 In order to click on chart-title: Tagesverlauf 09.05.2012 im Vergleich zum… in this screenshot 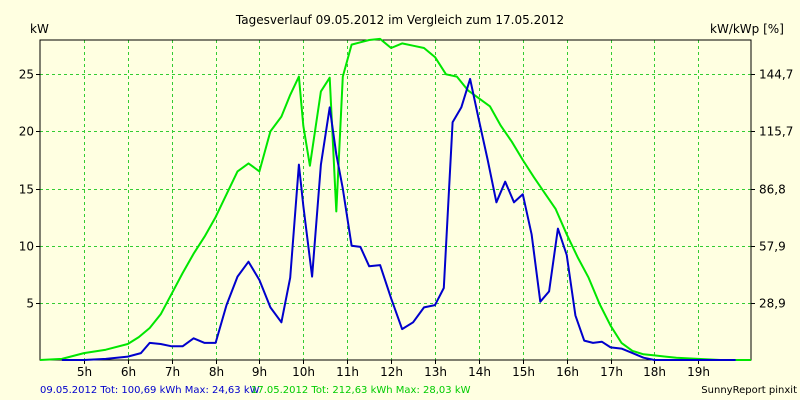, I will do `click(399, 20)`.